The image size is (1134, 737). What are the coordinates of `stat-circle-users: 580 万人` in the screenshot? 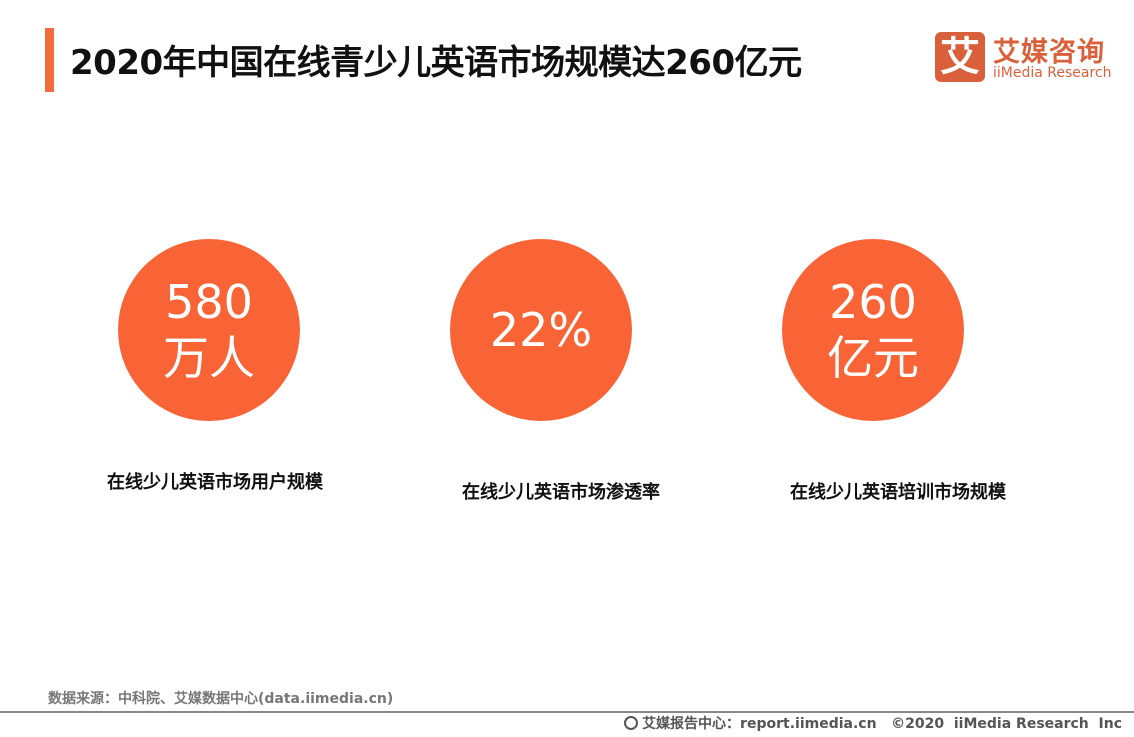 It's located at (209, 330).